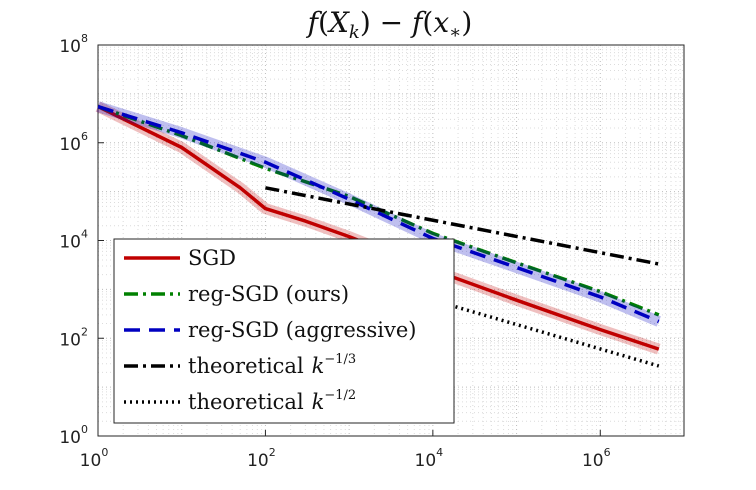 Image resolution: width=756 pixels, height=490 pixels. I want to click on x-tick-label: 10⁶, so click(596, 458).